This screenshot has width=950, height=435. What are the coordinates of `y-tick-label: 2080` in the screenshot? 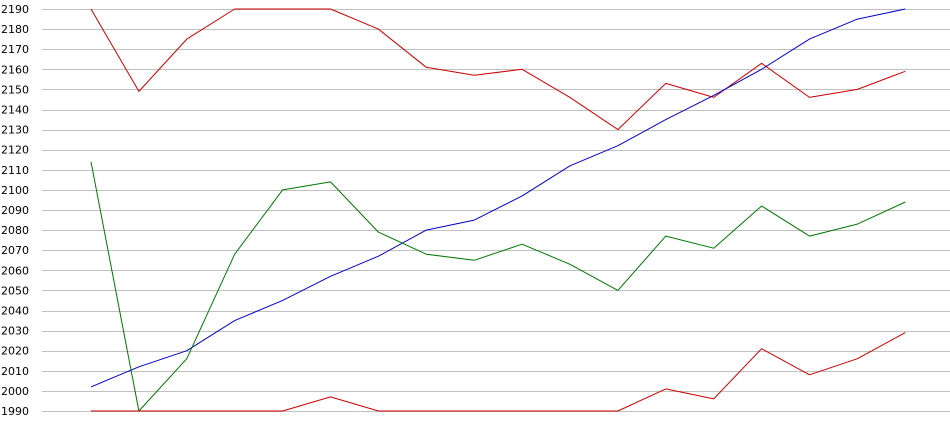 It's located at (15, 230).